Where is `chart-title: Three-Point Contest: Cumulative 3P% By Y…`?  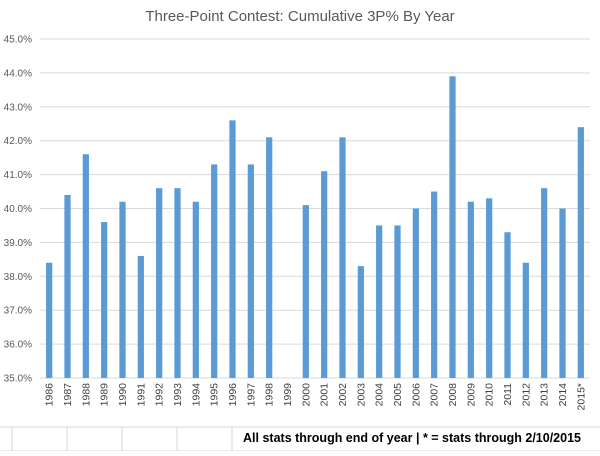
chart-title: Three-Point Contest: Cumulative 3P% By Y… is located at coordinates (299, 16).